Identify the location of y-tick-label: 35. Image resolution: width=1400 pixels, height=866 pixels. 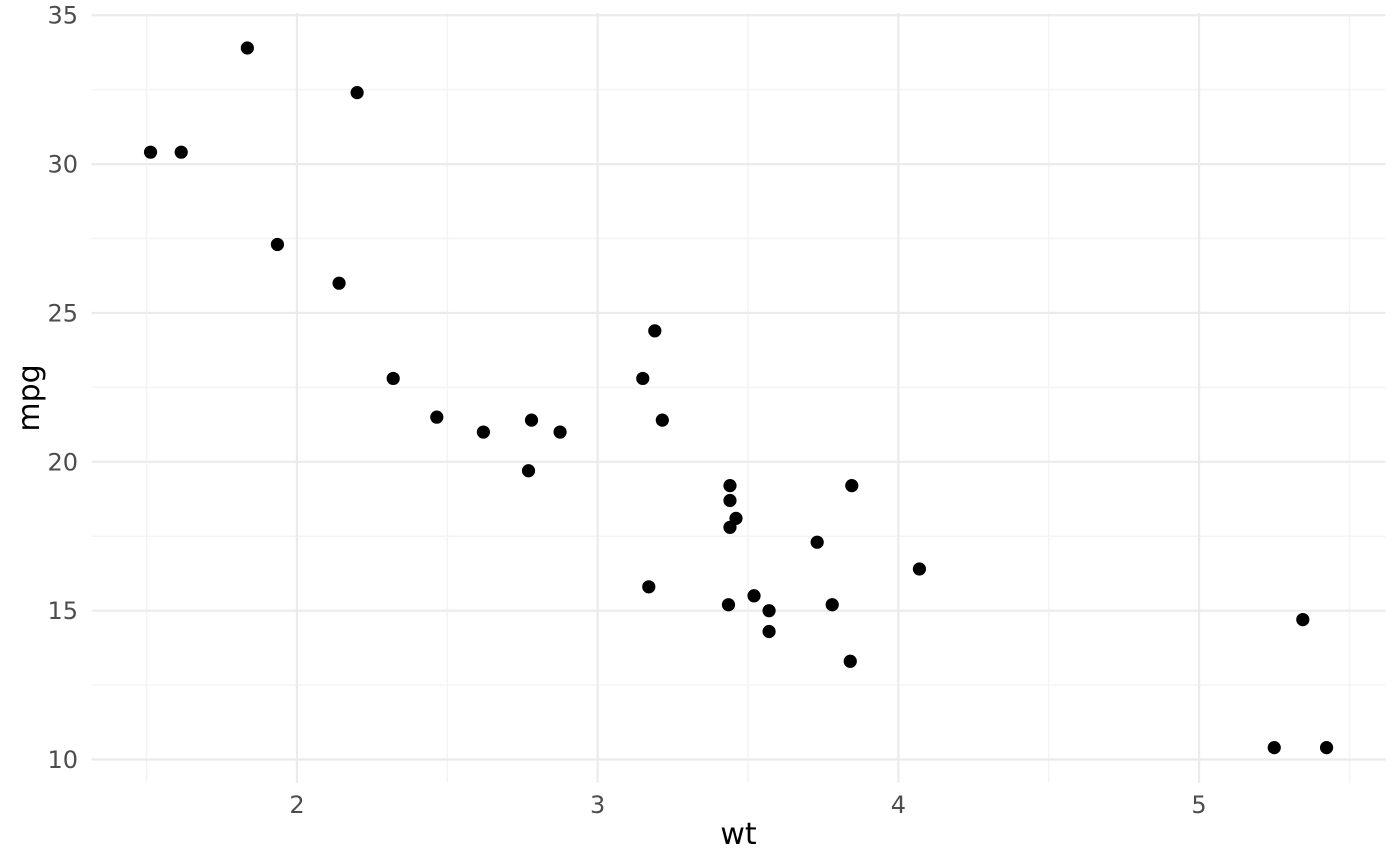
(62, 16).